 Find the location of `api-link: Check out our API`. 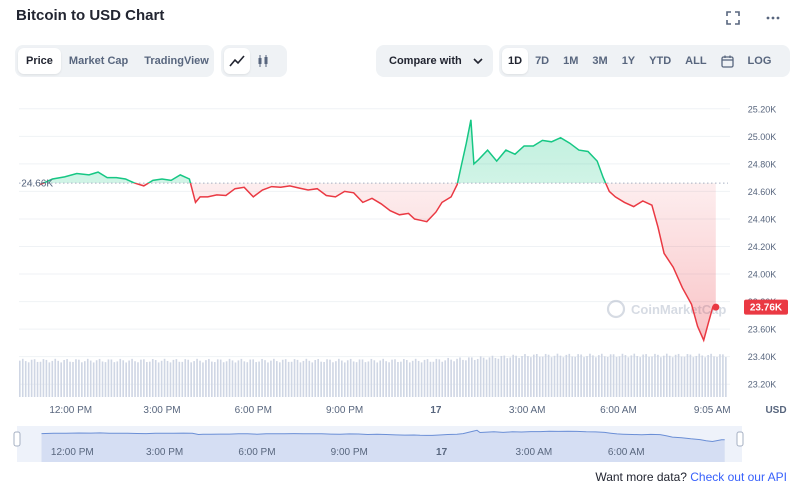

api-link: Check out our API is located at coordinates (738, 477).